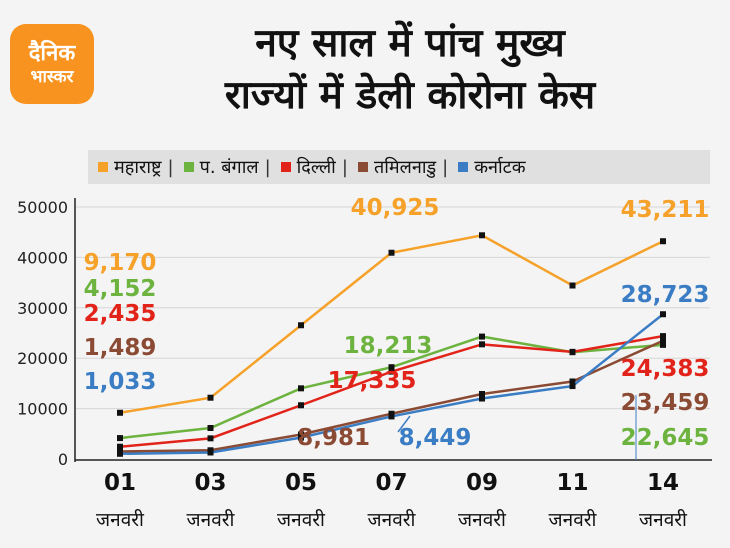 This screenshot has height=548, width=730. What do you see at coordinates (500, 167) in the screenshot?
I see `legend-label-karnataka: कर्नाटक` at bounding box center [500, 167].